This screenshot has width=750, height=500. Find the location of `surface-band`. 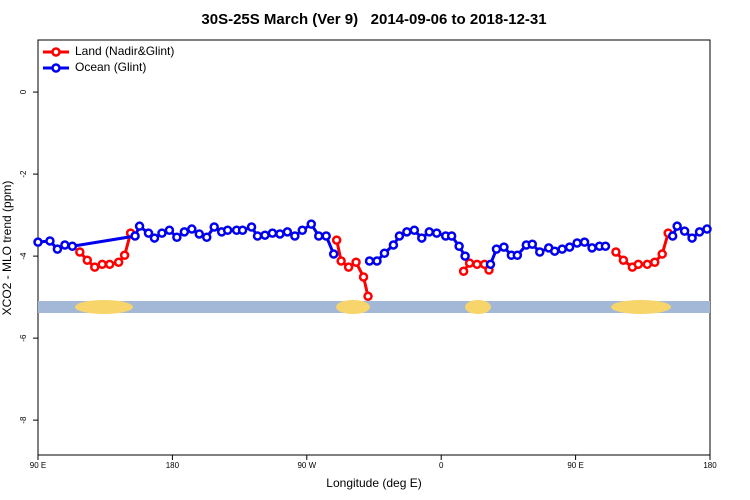

surface-band is located at coordinates (374, 307).